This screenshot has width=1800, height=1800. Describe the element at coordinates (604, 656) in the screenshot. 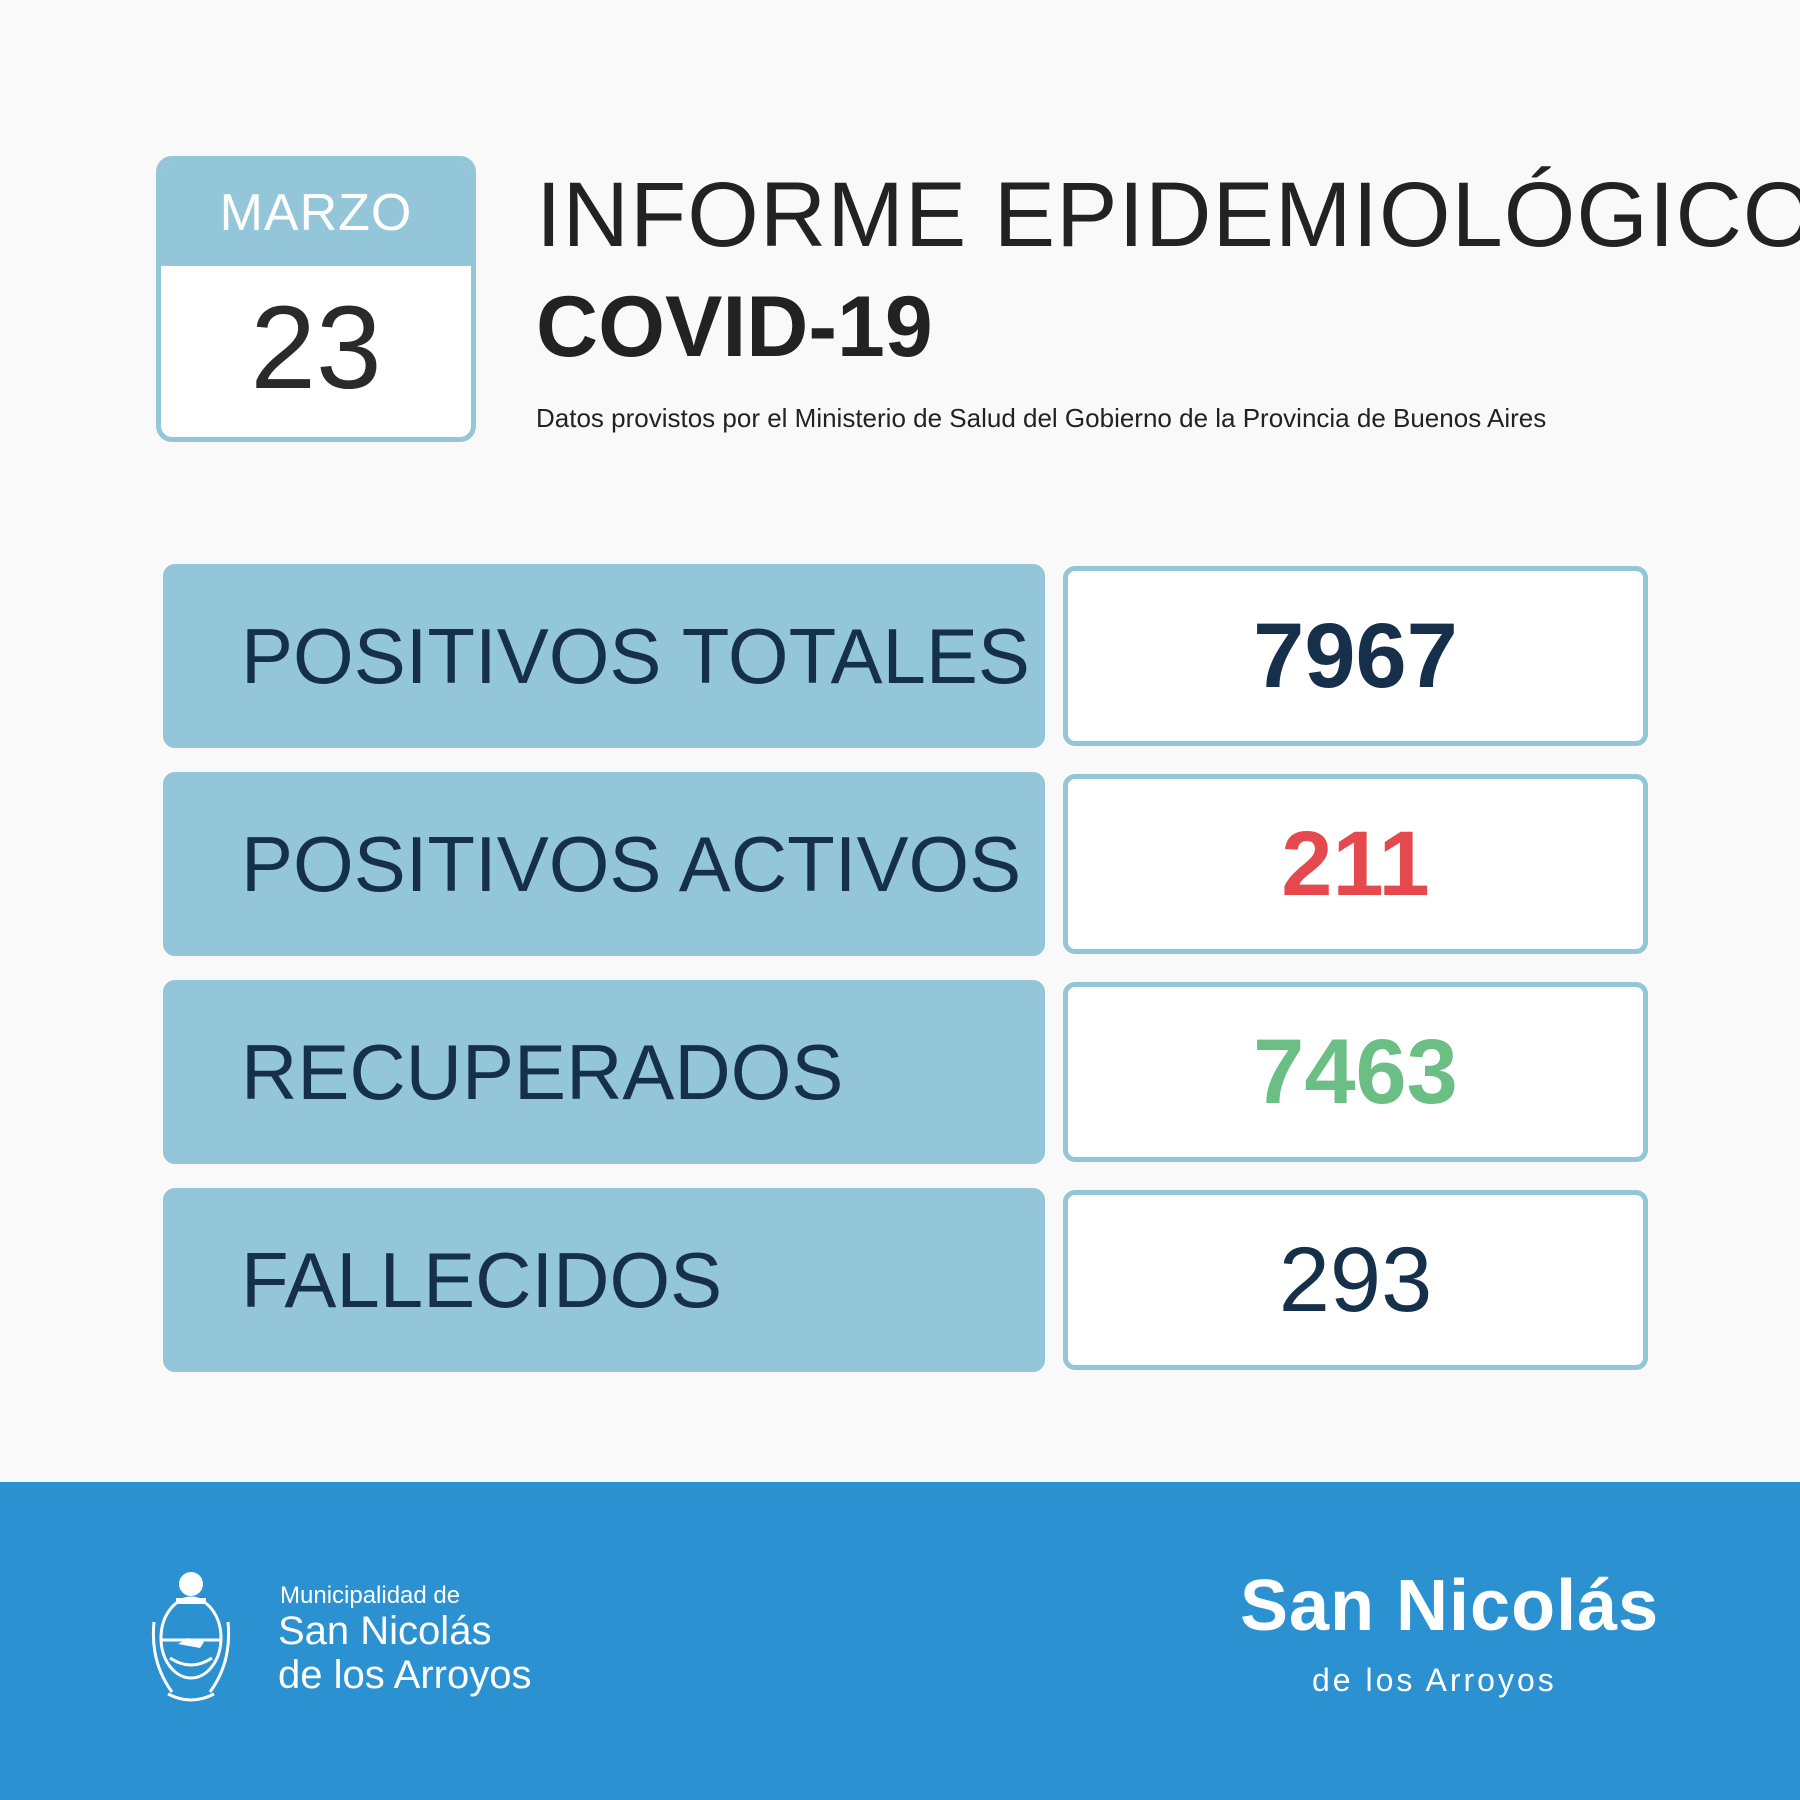

I see `stat-label: POSITIVOS TOTALES` at that location.